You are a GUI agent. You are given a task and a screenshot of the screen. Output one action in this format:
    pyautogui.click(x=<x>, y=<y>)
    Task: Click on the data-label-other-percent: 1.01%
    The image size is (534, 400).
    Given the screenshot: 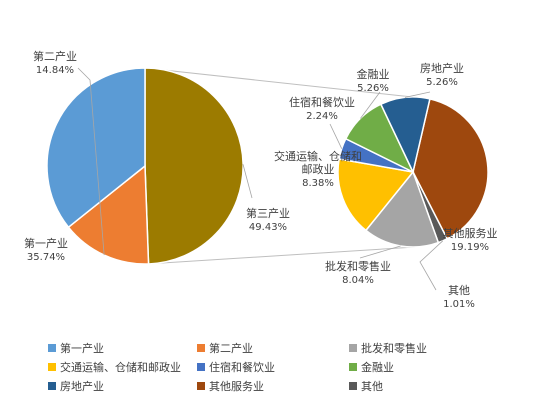 What is the action you would take?
    pyautogui.click(x=459, y=304)
    